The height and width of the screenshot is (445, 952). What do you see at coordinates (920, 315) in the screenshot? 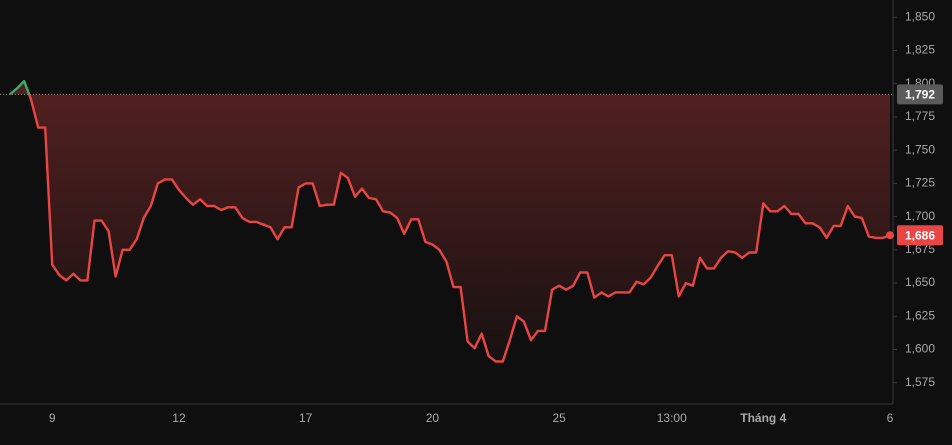
I see `y-tick-label: 1,625` at bounding box center [920, 315].